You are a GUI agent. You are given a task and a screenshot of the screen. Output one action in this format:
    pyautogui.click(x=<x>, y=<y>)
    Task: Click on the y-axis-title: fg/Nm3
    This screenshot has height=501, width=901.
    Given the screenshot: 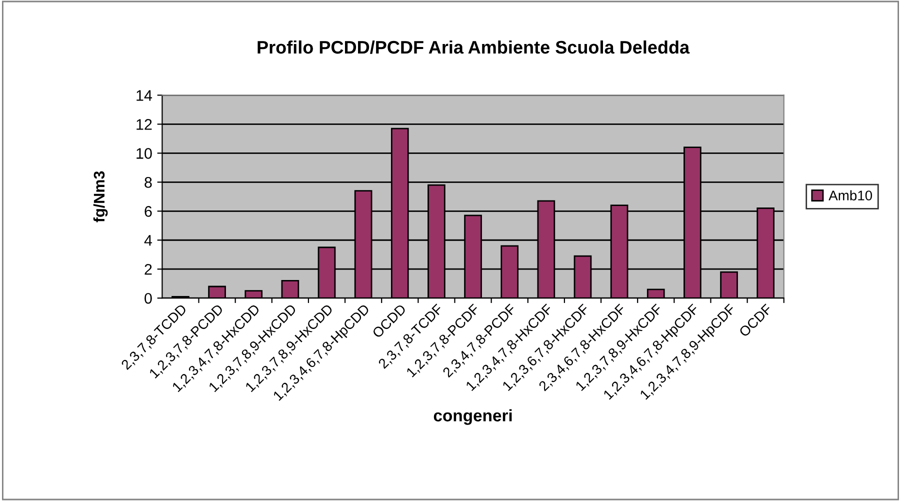 What is the action you would take?
    pyautogui.click(x=100, y=196)
    